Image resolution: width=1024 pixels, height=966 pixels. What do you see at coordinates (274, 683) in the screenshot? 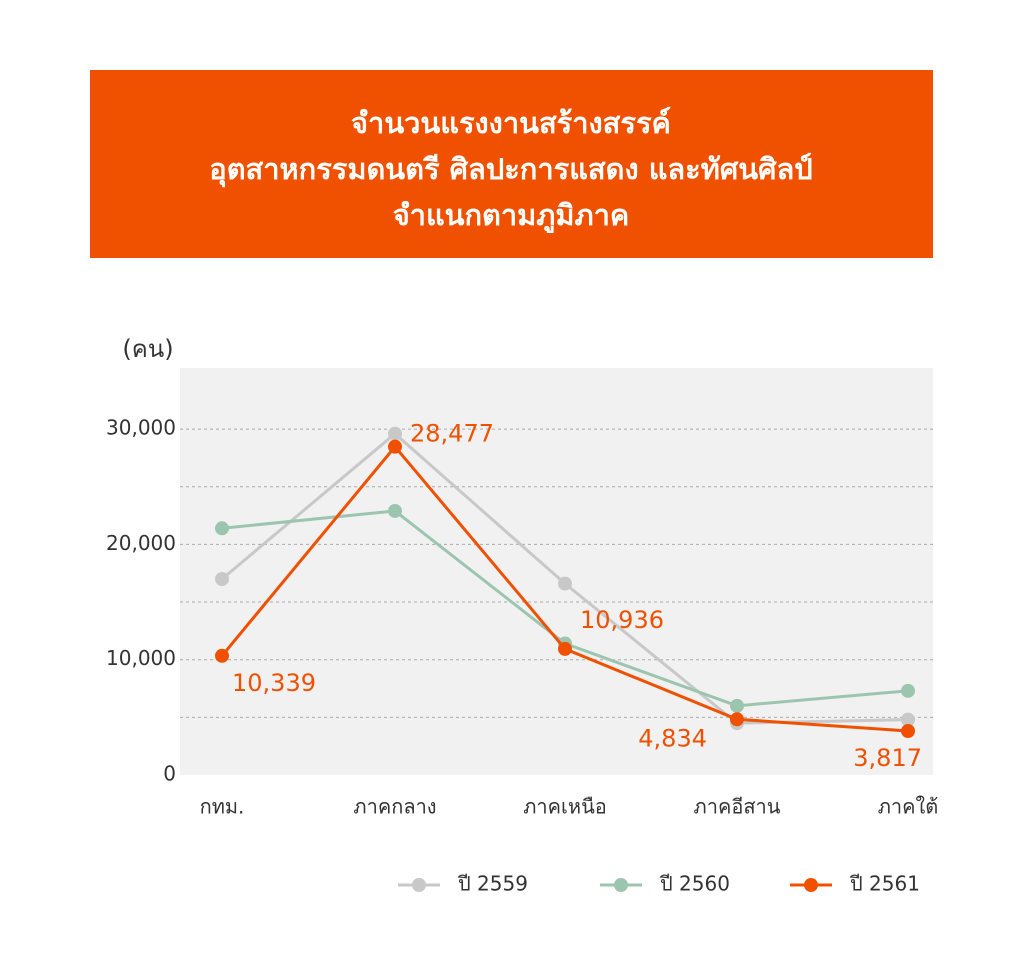
I see `data-label: 10,339` at bounding box center [274, 683].